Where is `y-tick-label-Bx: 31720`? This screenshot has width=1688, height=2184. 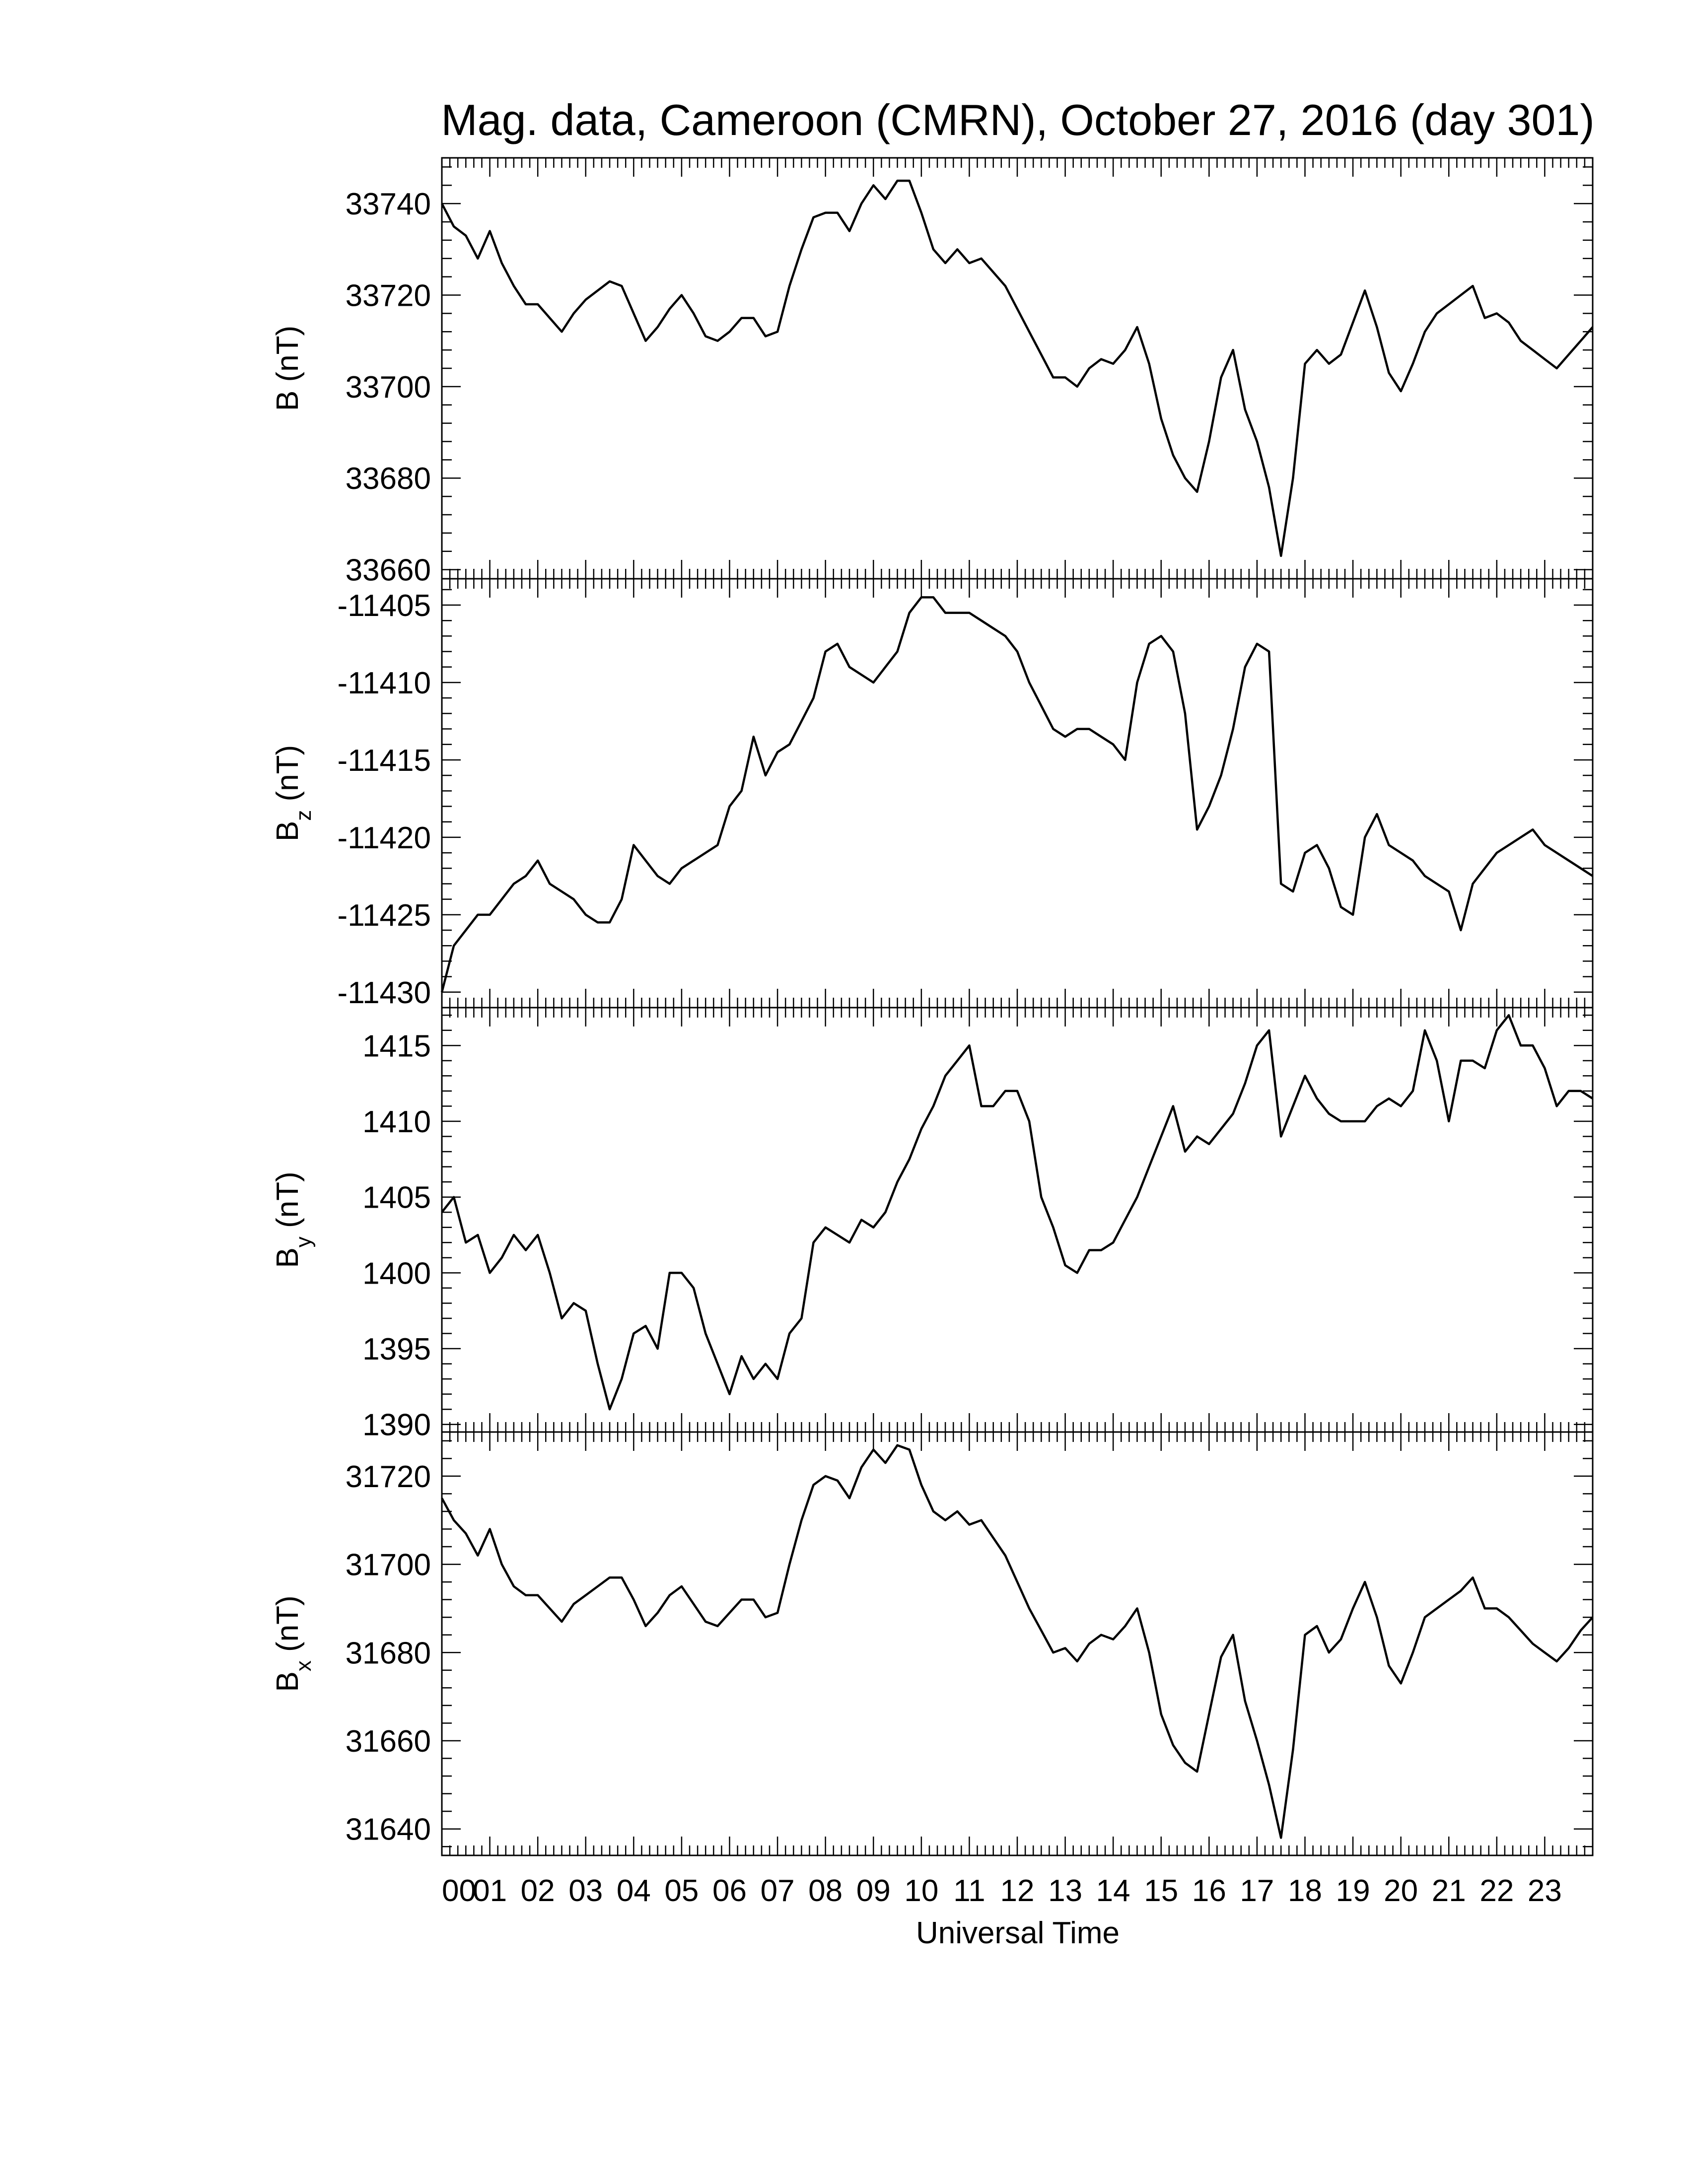 y-tick-label-Bx: 31720 is located at coordinates (388, 1477).